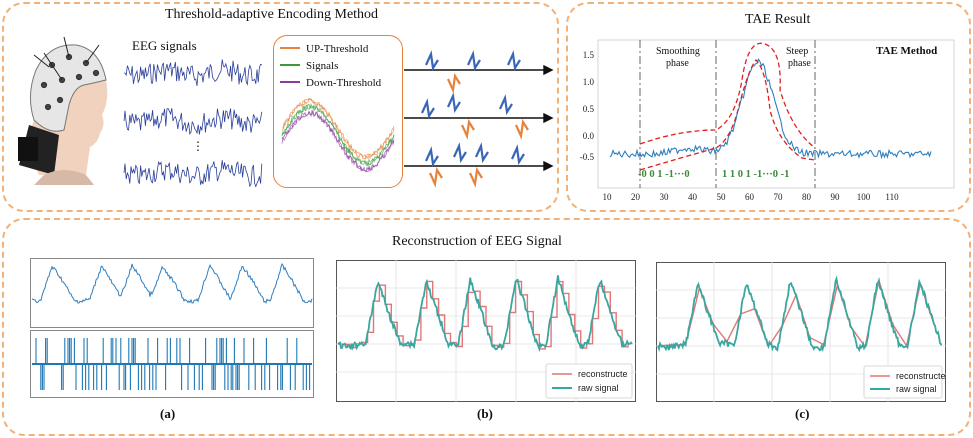 This screenshot has width=973, height=438. What do you see at coordinates (636, 197) in the screenshot?
I see `tae-x-tick: 20` at bounding box center [636, 197].